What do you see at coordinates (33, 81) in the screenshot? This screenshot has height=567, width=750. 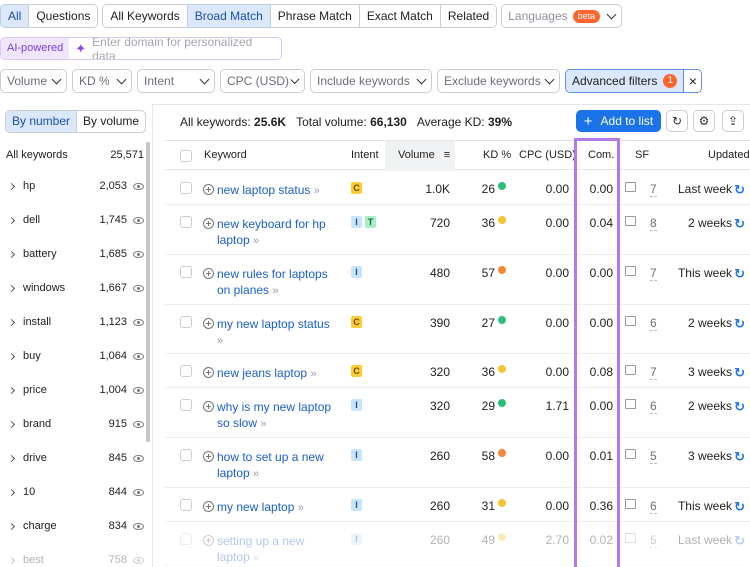 I see `volume-filter: Volume` at bounding box center [33, 81].